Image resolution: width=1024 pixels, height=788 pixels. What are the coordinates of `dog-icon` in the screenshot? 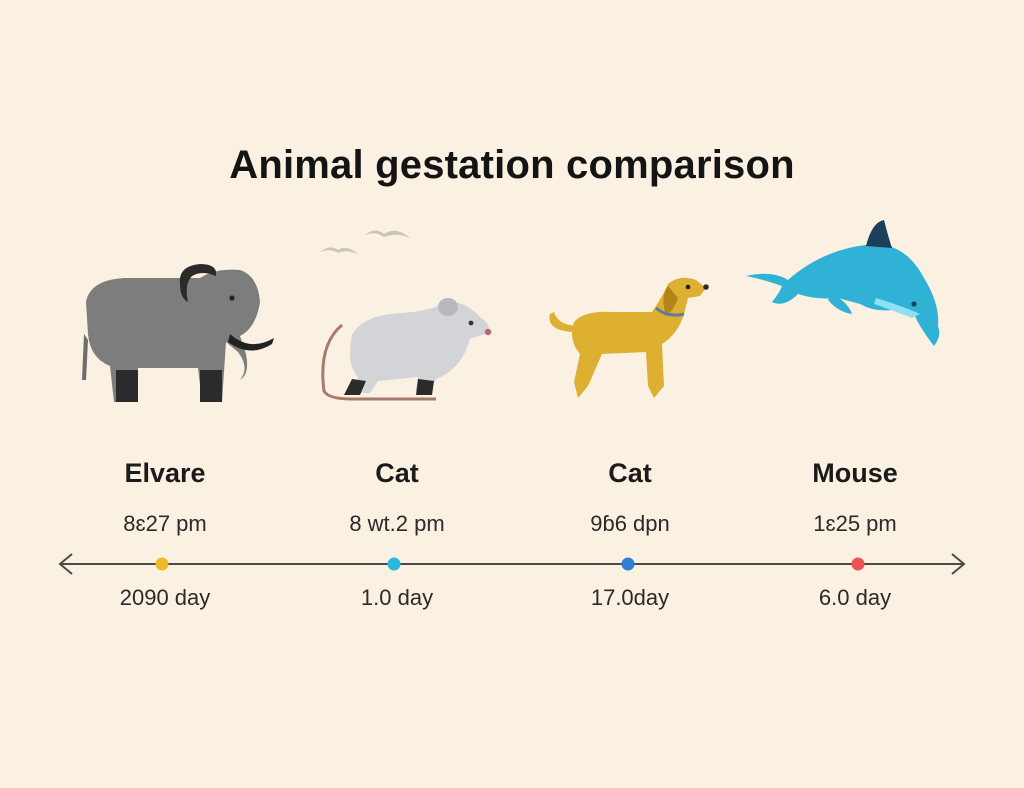 It's located at (629, 337).